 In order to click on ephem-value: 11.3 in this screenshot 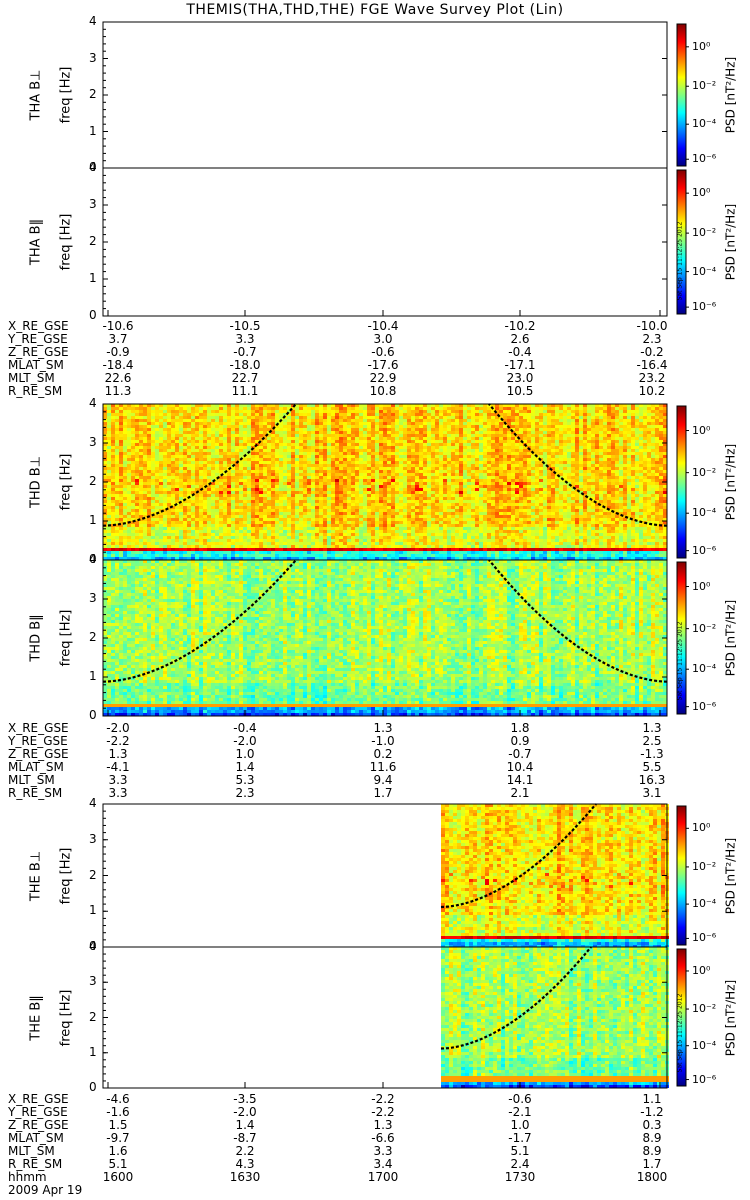, I will do `click(118, 391)`.